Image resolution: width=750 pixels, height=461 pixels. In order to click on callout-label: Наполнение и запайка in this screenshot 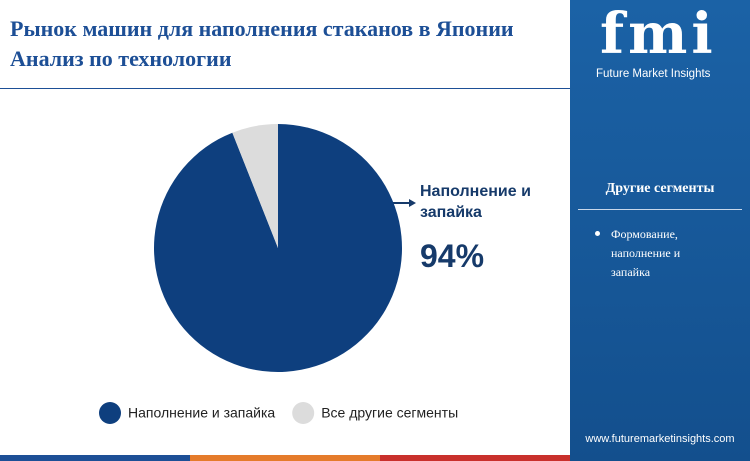, I will do `click(475, 202)`.